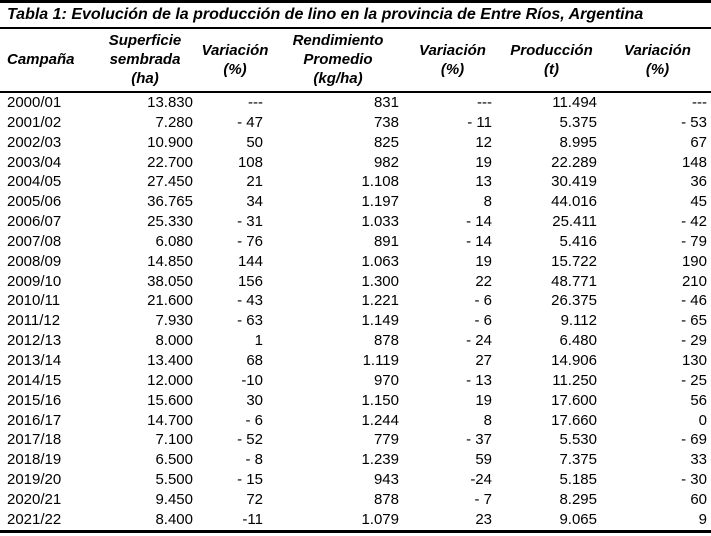  I want to click on production-cell: 5.416, so click(578, 241).